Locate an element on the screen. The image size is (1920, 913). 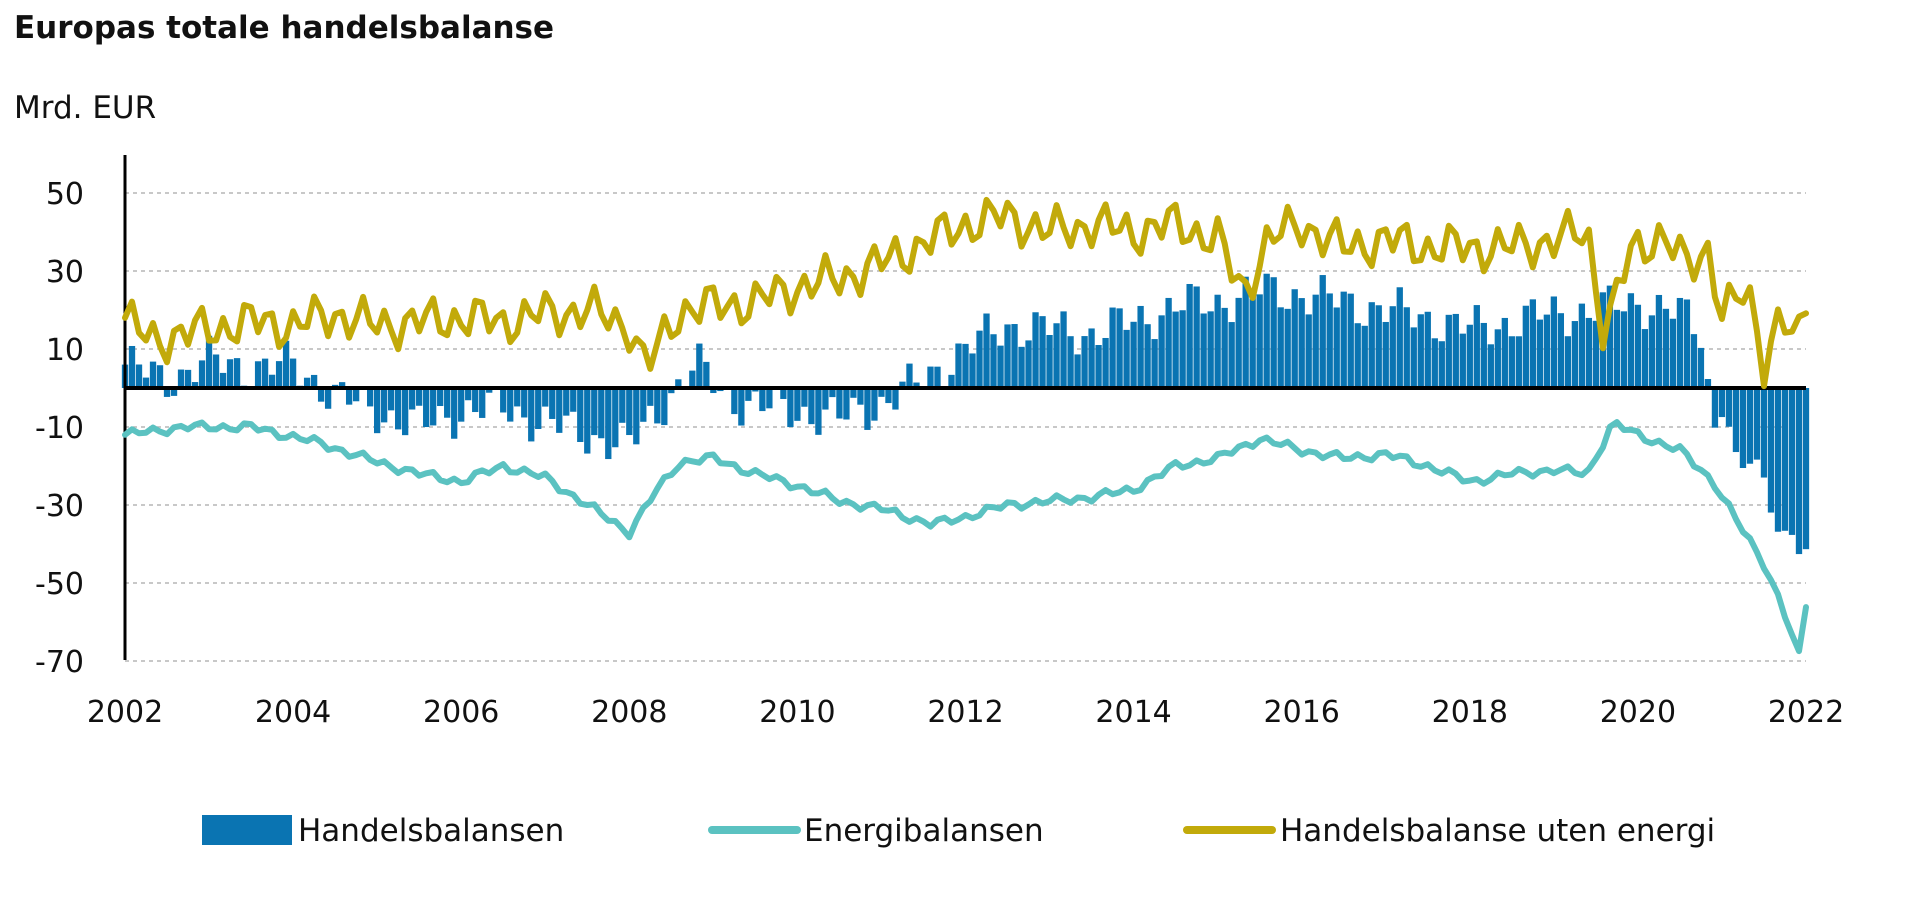
x-tick-label: 2010 is located at coordinates (797, 712).